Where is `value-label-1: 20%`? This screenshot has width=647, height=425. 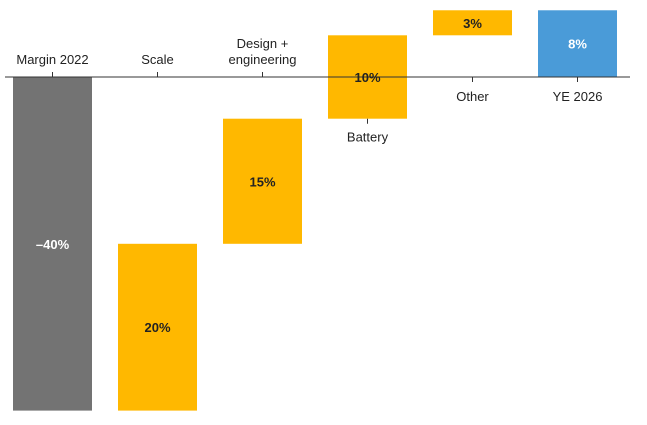 value-label-1: 20% is located at coordinates (157, 327).